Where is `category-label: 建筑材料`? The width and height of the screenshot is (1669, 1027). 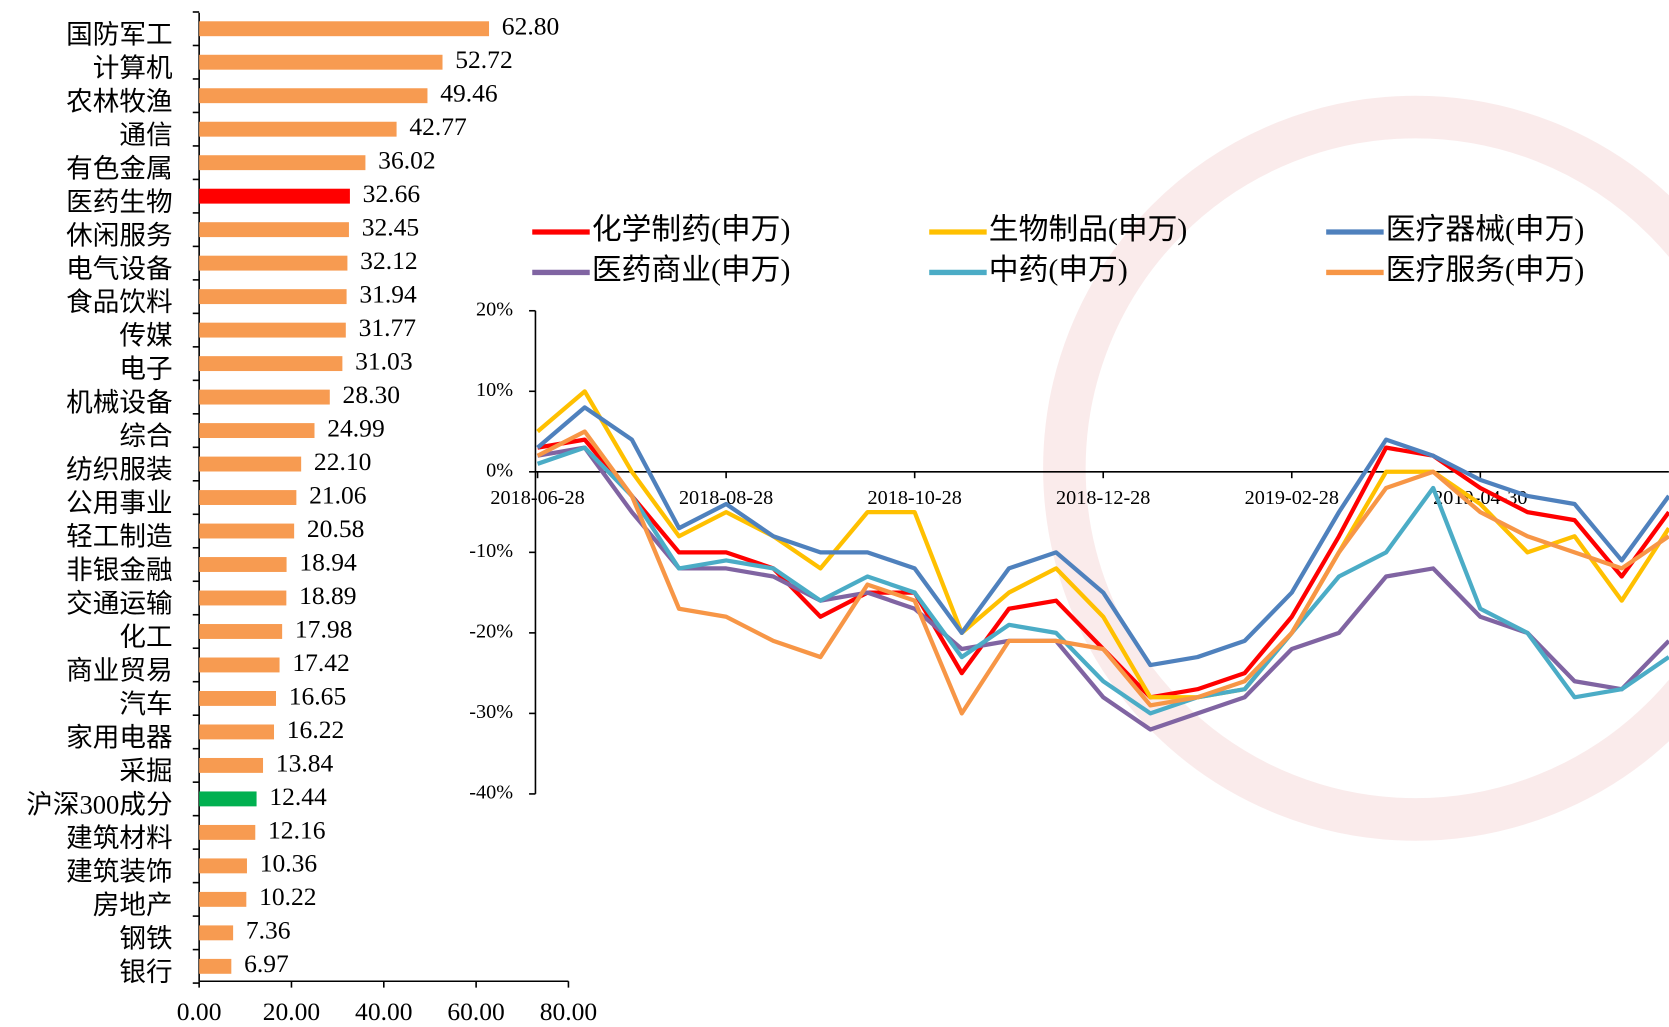
category-label: 建筑材料 is located at coordinates (119, 838).